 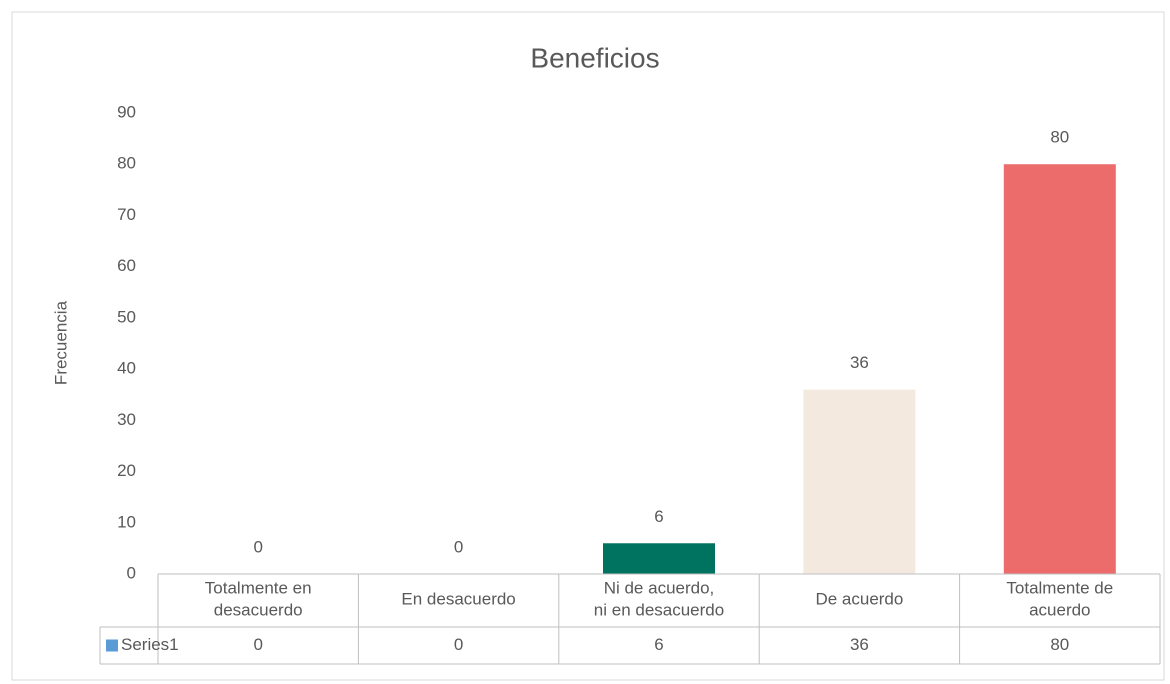 What do you see at coordinates (126, 214) in the screenshot?
I see `y-tick-label: 70` at bounding box center [126, 214].